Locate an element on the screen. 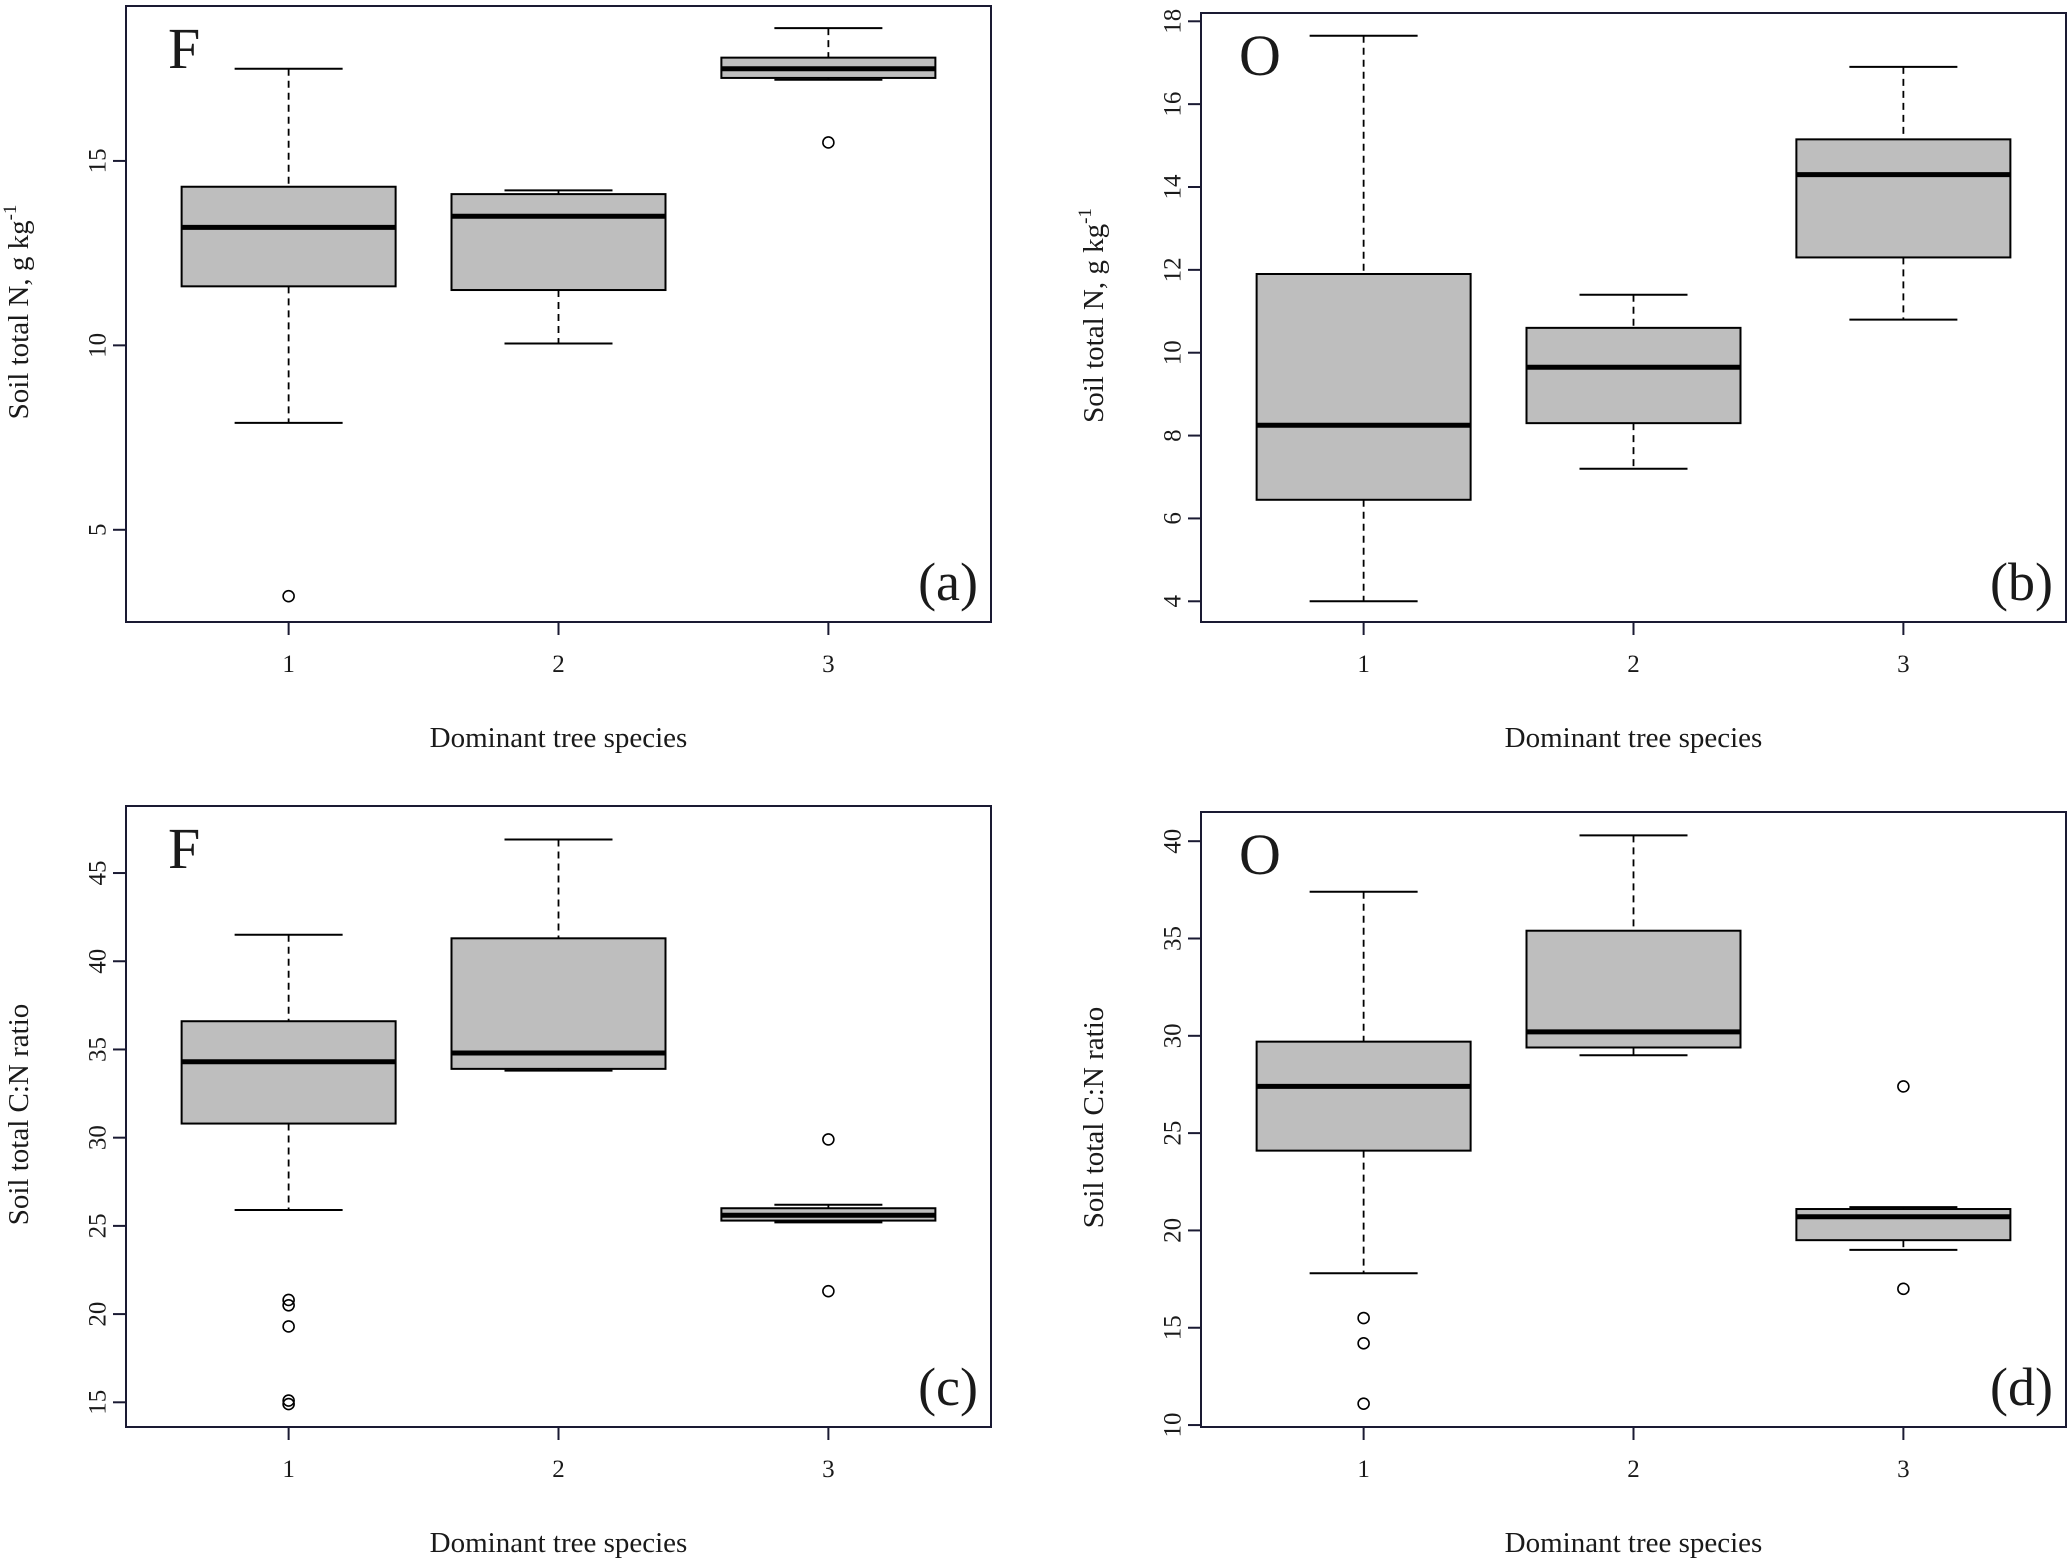 The width and height of the screenshot is (2067, 1558). y-tick-label: 45 is located at coordinates (98, 873).